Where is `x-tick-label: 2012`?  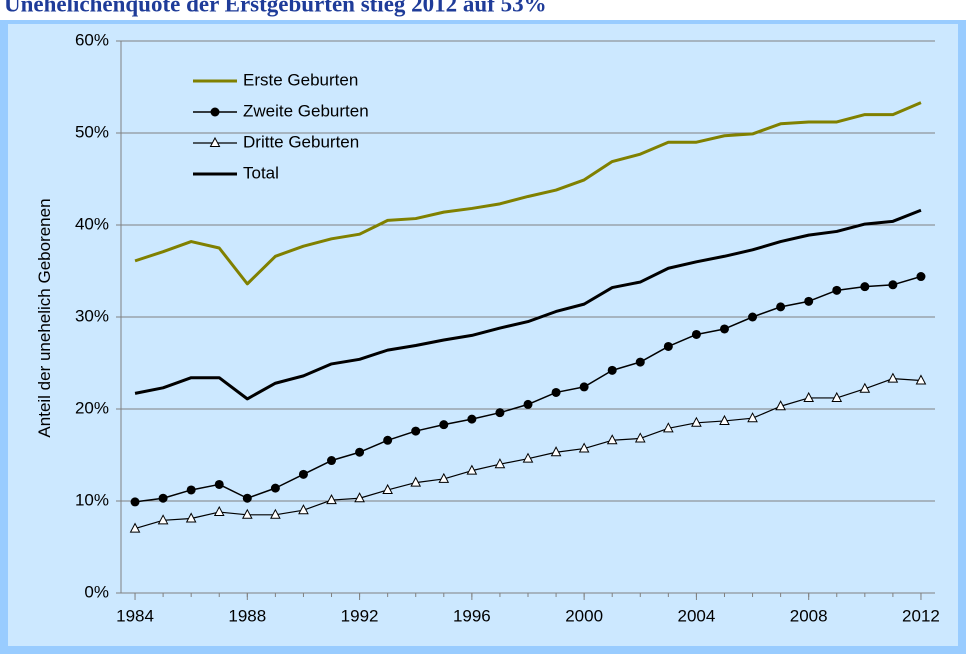
x-tick-label: 2012 is located at coordinates (921, 615).